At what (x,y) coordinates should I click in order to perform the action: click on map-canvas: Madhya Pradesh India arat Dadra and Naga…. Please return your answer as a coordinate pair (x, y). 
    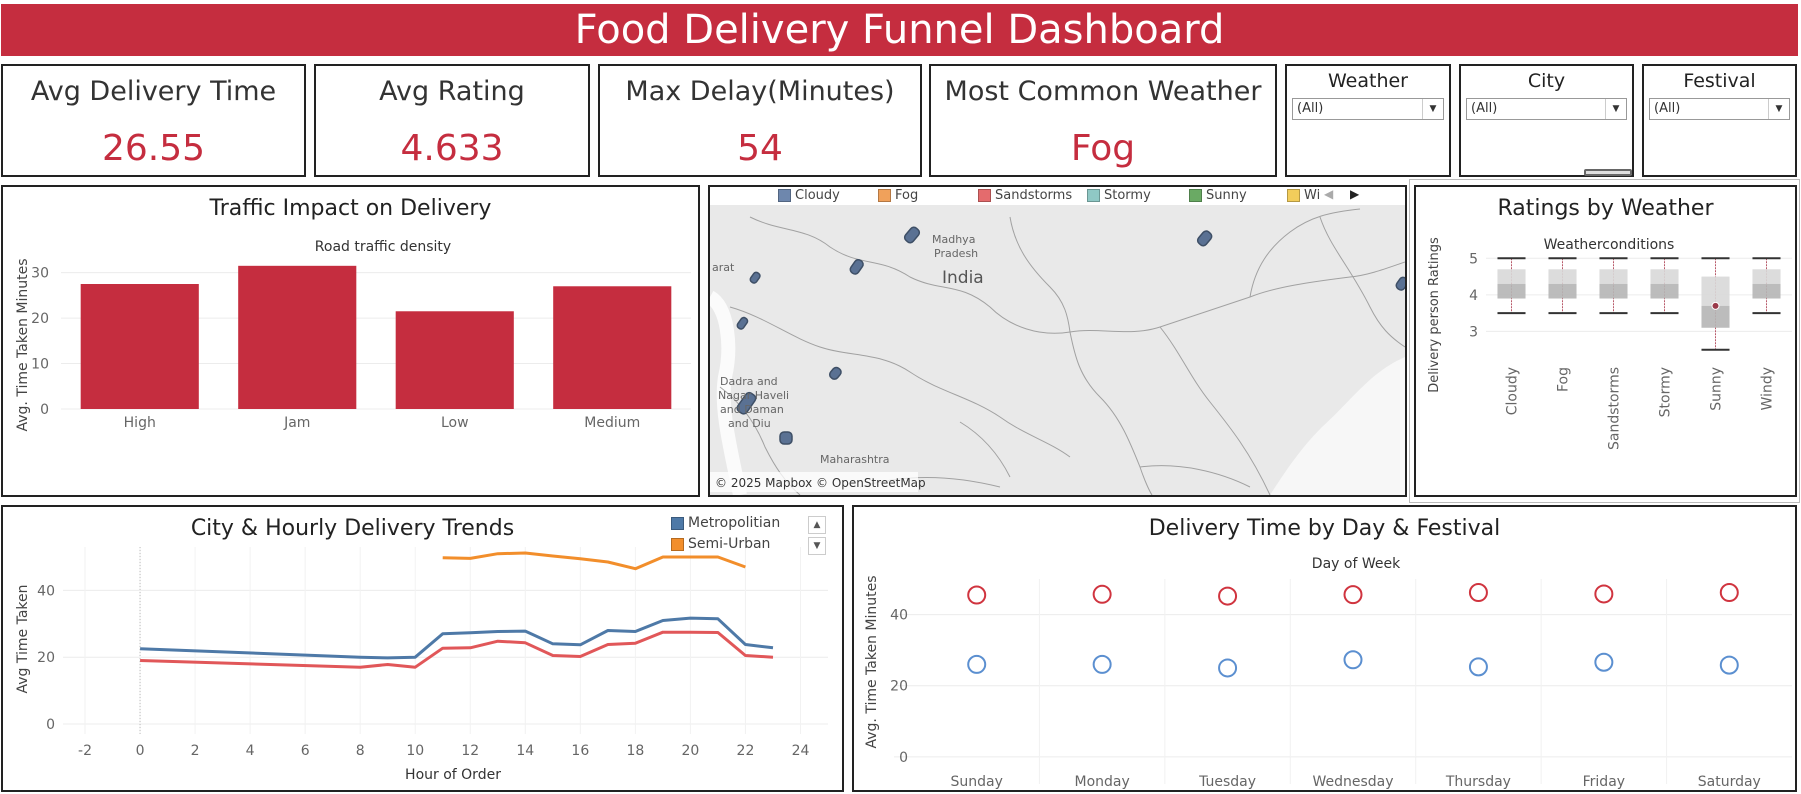
    Looking at the image, I should click on (1057, 341).